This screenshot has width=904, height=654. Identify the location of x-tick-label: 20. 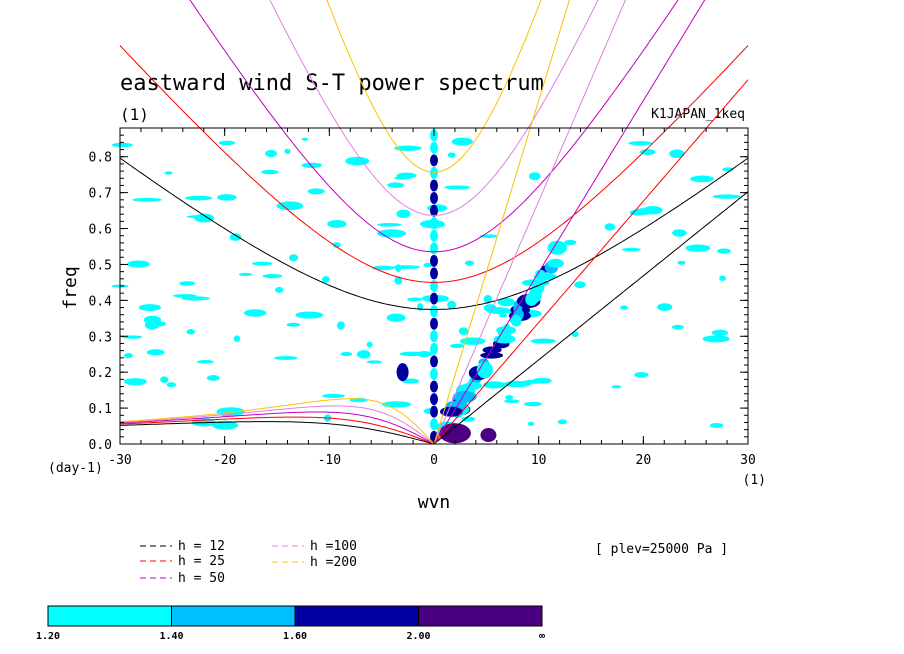
(644, 460).